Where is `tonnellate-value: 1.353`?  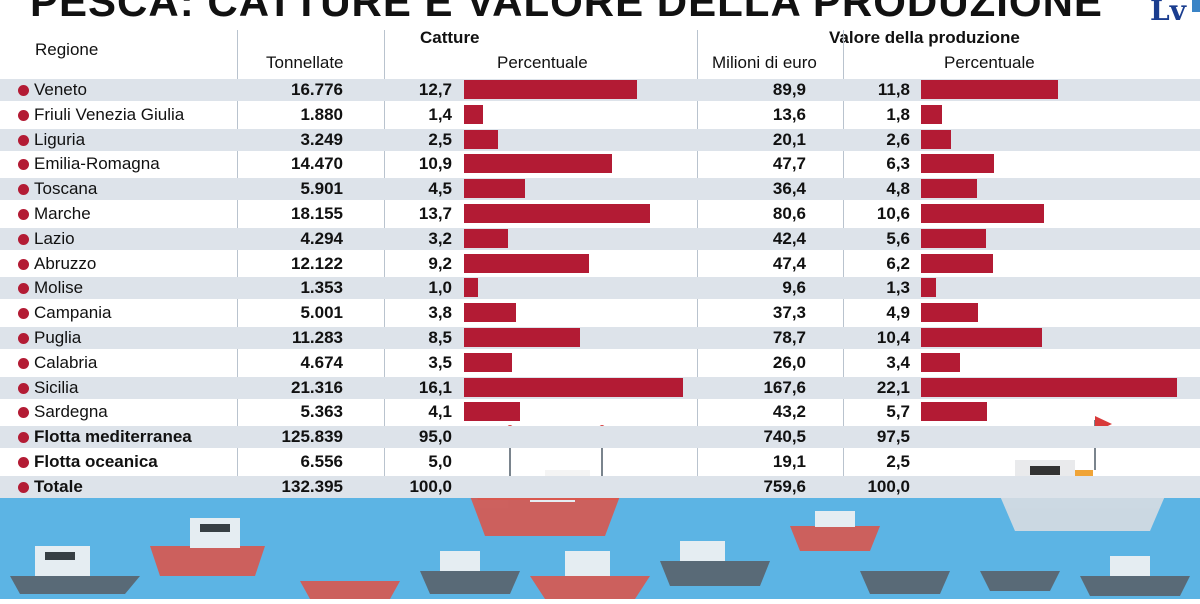 tonnellate-value: 1.353 is located at coordinates (321, 288).